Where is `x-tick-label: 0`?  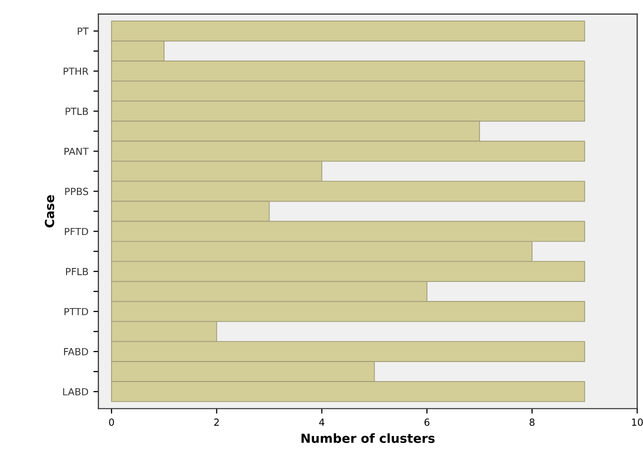
x-tick-label: 0 is located at coordinates (111, 422).